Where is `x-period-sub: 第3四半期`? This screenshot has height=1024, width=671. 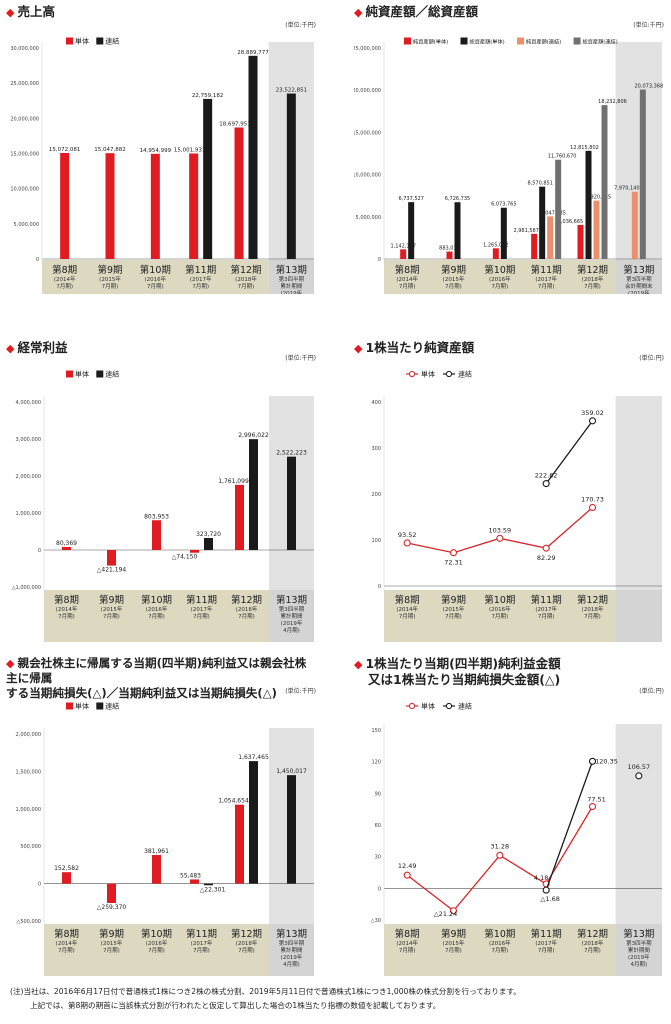
x-period-sub: 第3四半期 is located at coordinates (292, 279).